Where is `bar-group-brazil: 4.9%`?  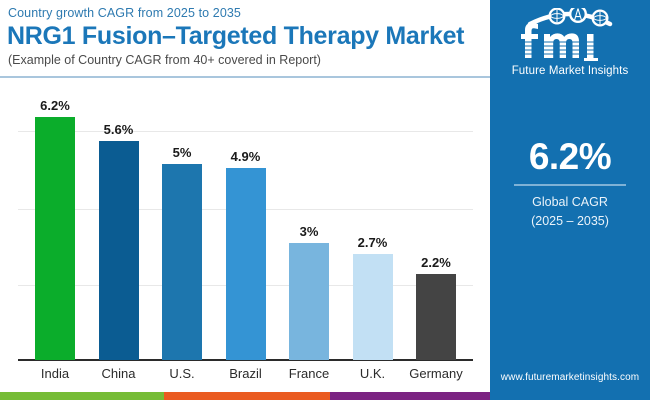 bar-group-brazil: 4.9% is located at coordinates (246, 219).